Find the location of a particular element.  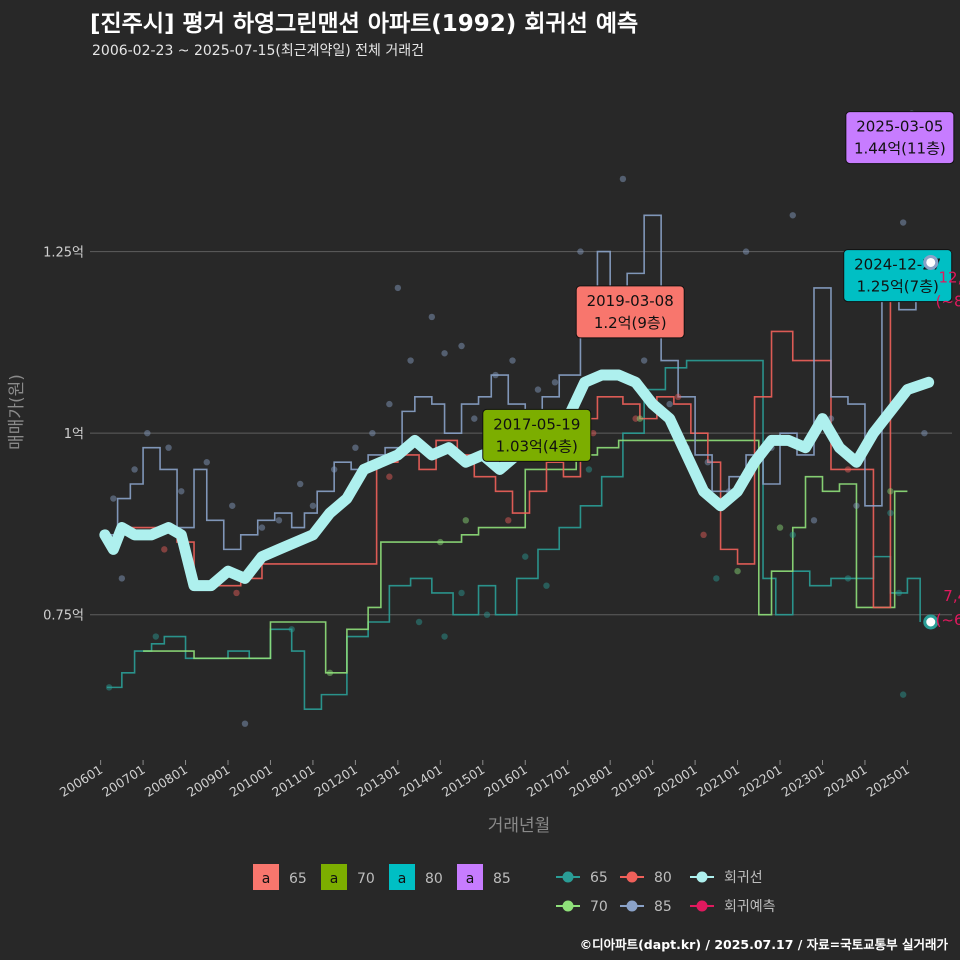

end-marker is located at coordinates (931, 622).